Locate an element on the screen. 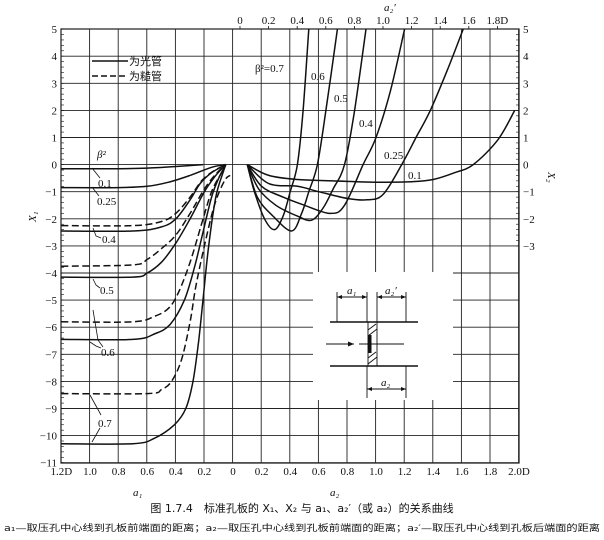  x2-label-0.7: β²=0.7 is located at coordinates (269, 69).